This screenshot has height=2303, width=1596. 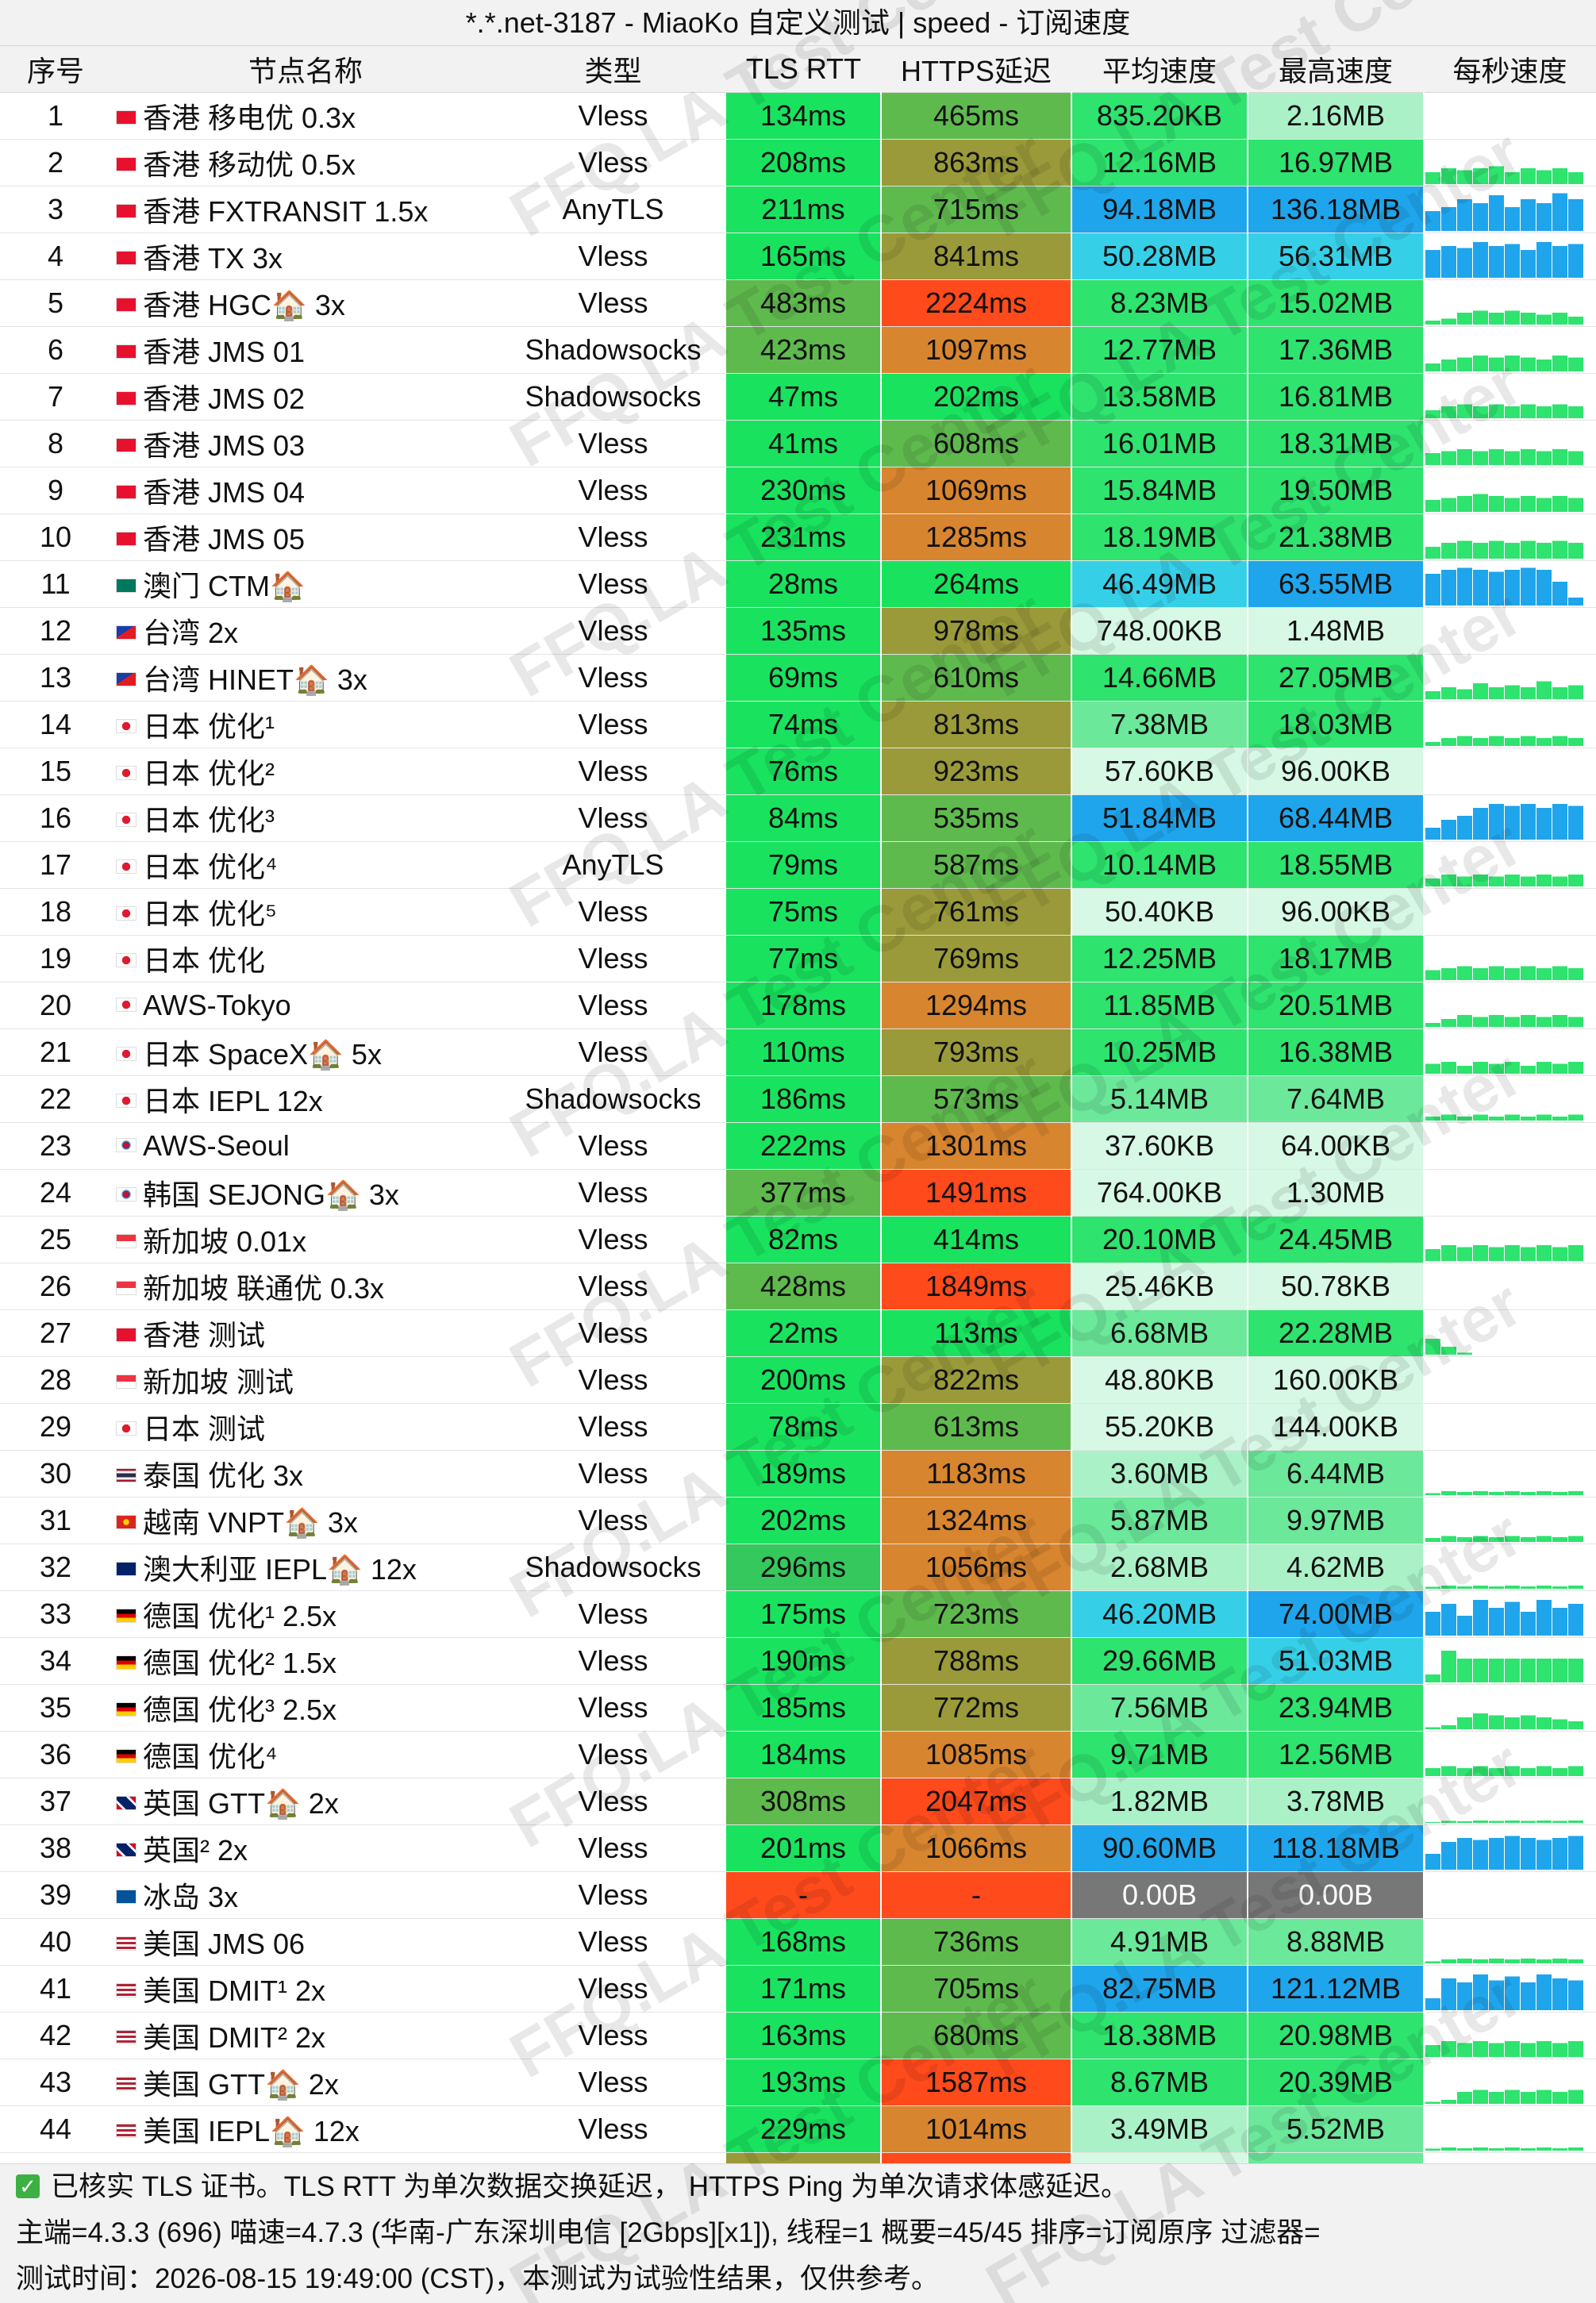 I want to click on row-index: 25, so click(x=55, y=1239).